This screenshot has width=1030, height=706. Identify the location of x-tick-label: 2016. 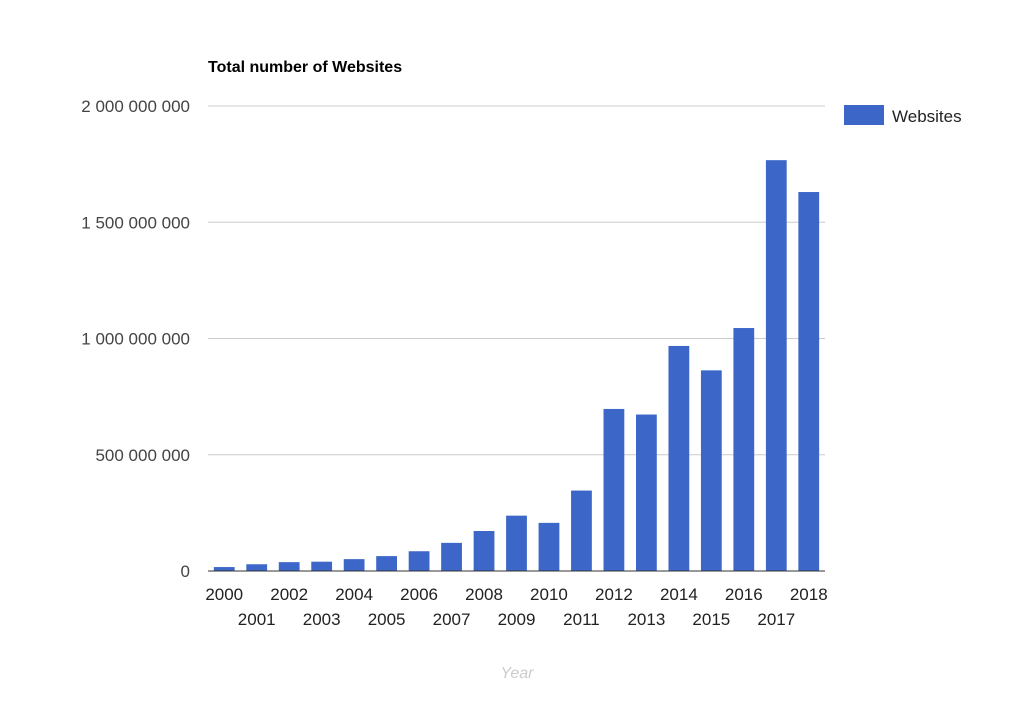
(744, 594).